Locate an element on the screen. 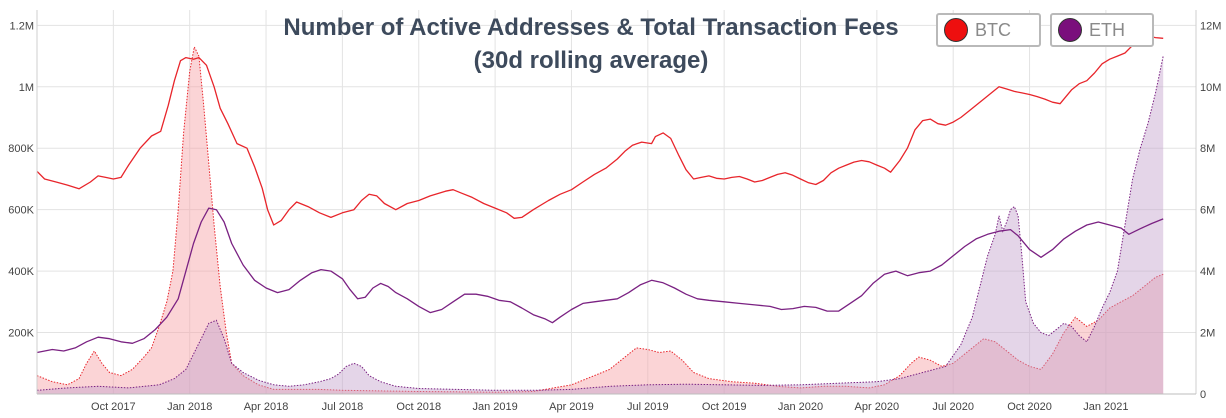  x-tick-label: Jan 2018 is located at coordinates (189, 407).